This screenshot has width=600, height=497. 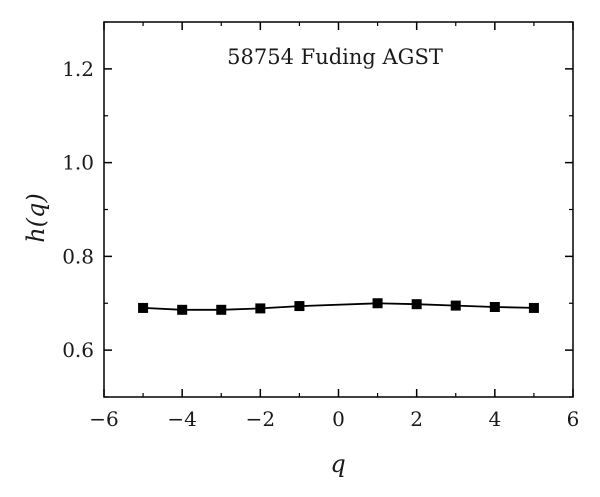 What do you see at coordinates (337, 464) in the screenshot?
I see `x-axis-label: q` at bounding box center [337, 464].